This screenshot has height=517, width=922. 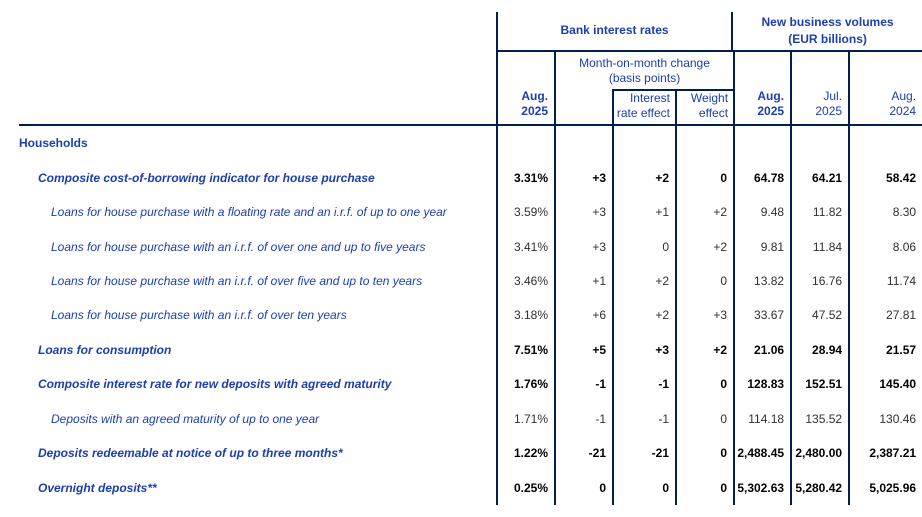 I want to click on mom-effect-subheaders: Interest rate effect Weight effect, so click(x=645, y=106).